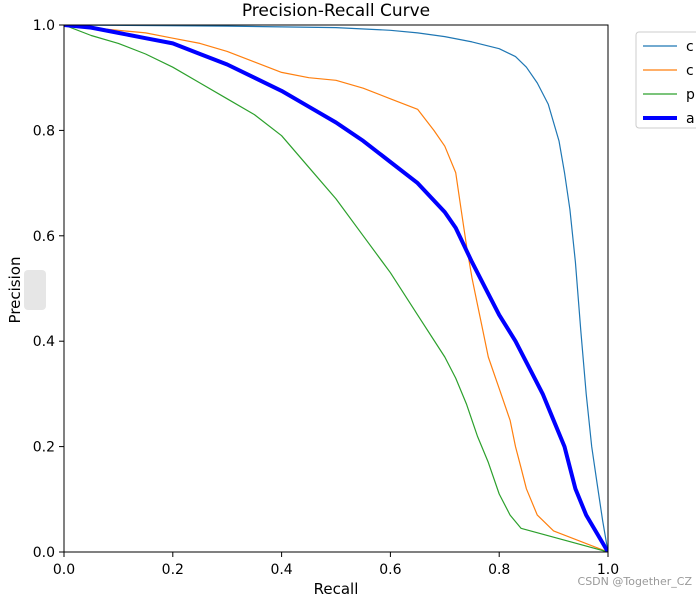 The image size is (696, 594). I want to click on watermark: CSDN @Together_CZ, so click(634, 581).